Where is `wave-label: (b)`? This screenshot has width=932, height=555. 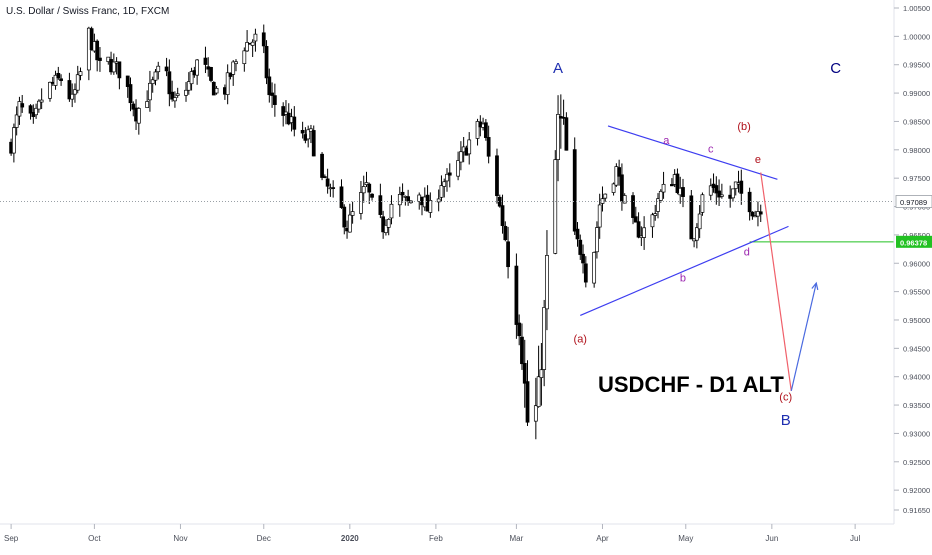
wave-label: (b) is located at coordinates (743, 127).